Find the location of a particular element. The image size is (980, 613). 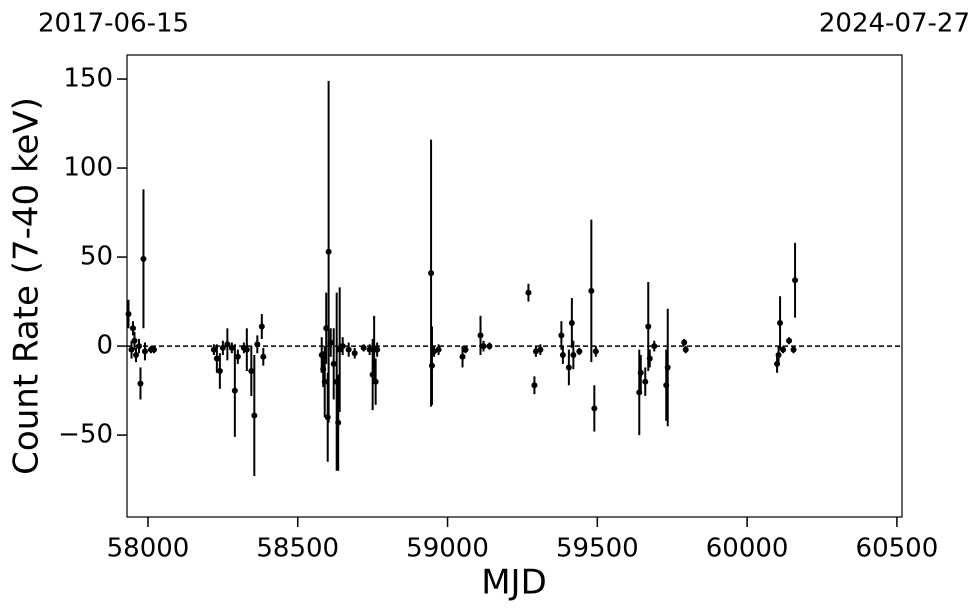

x-tick-label: 59000 is located at coordinates (447, 549).